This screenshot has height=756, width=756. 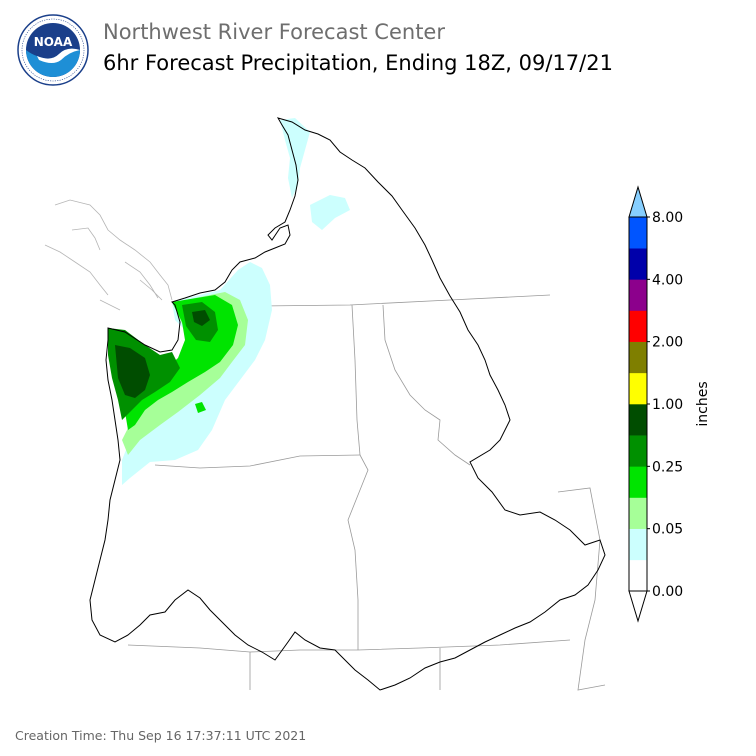 What do you see at coordinates (638, 201) in the screenshot?
I see `colorbar-over-arrow` at bounding box center [638, 201].